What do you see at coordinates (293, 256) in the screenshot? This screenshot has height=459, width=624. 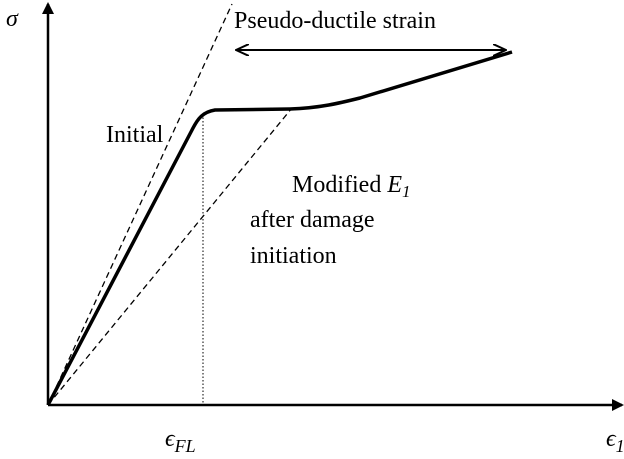 I see `after-label-line-2: initiation` at bounding box center [293, 256].